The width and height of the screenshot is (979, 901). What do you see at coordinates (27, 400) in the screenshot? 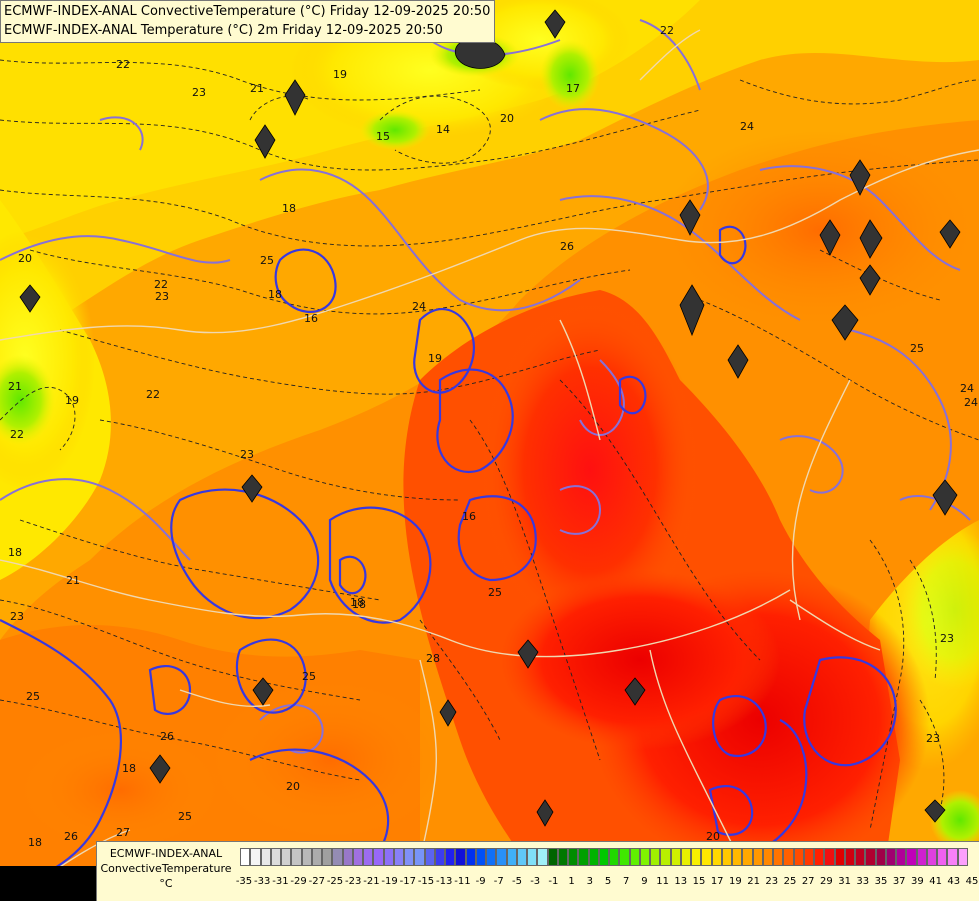
I see `green-patch-west` at bounding box center [27, 400].